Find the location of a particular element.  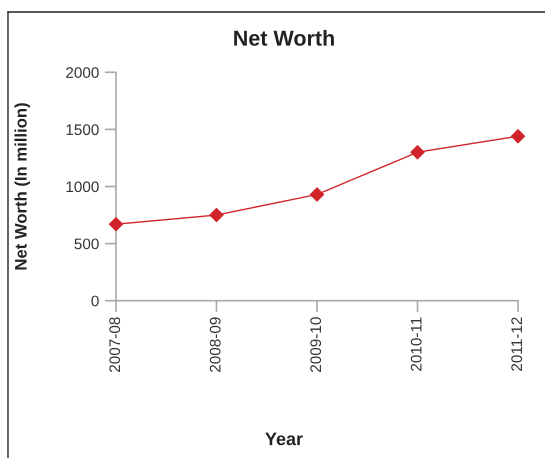

y-tick-label: 1000 is located at coordinates (82, 186).